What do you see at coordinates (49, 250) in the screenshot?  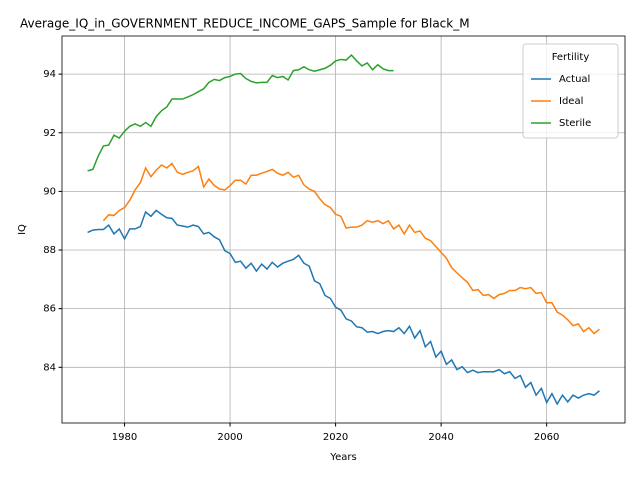 I see `y-tick-label: 88` at bounding box center [49, 250].